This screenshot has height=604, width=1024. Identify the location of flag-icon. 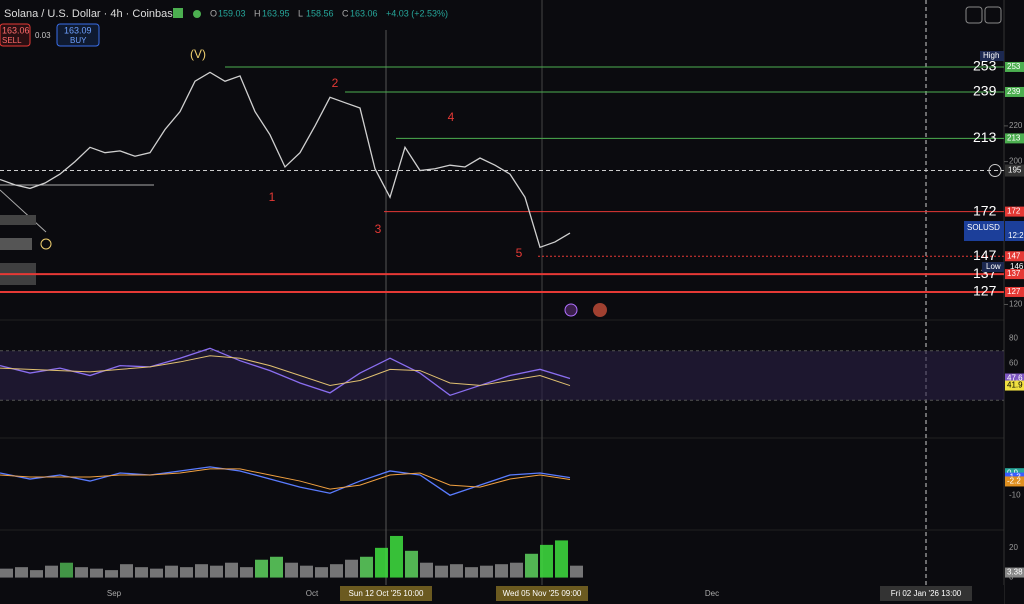
(178, 13).